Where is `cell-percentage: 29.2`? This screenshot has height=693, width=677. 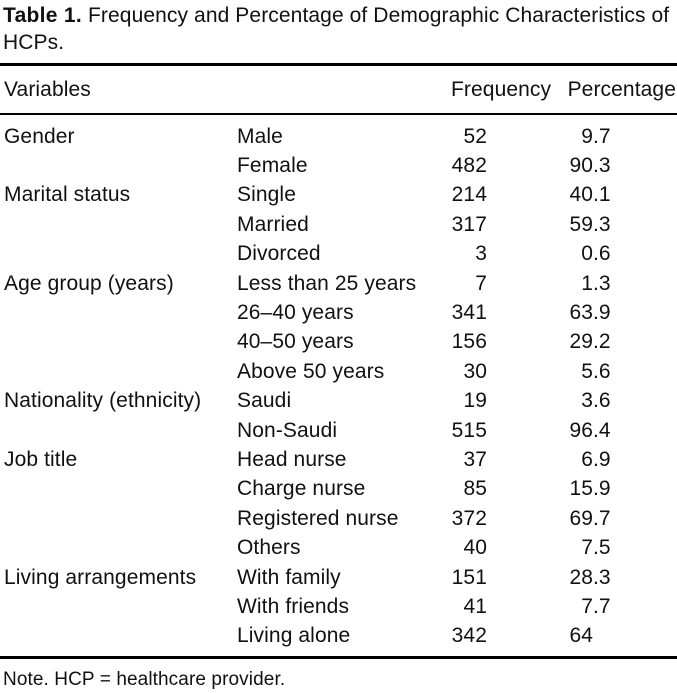
cell-percentage: 29.2 is located at coordinates (613, 342).